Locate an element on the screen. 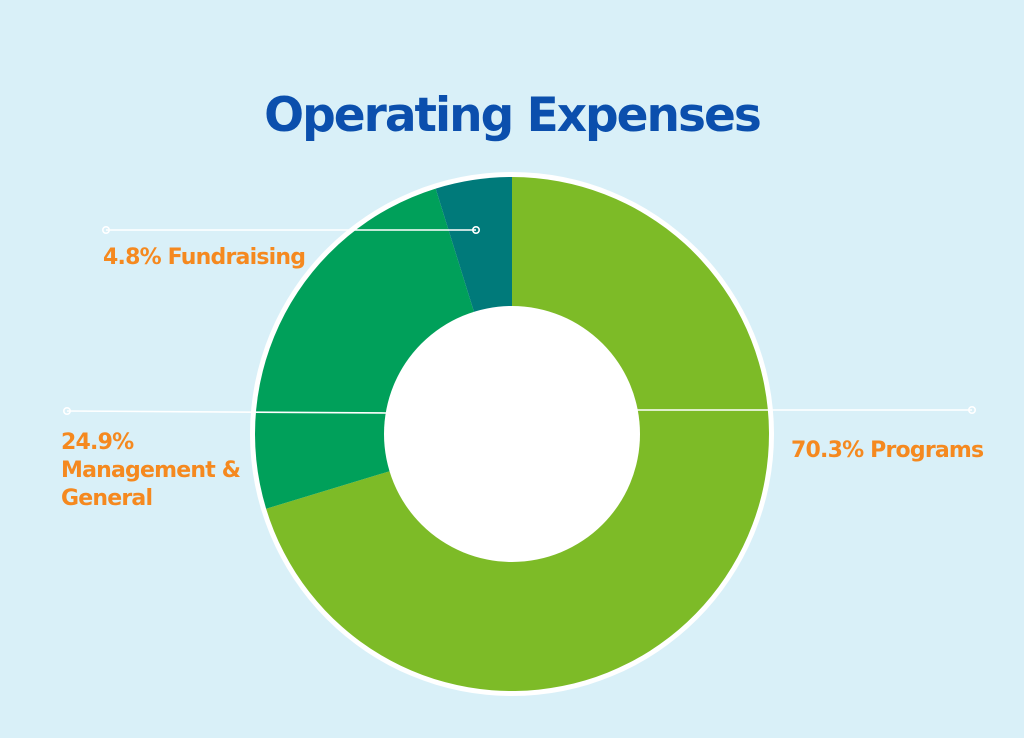 The image size is (1024, 738). chart-title: Operating Expenses is located at coordinates (513, 115).